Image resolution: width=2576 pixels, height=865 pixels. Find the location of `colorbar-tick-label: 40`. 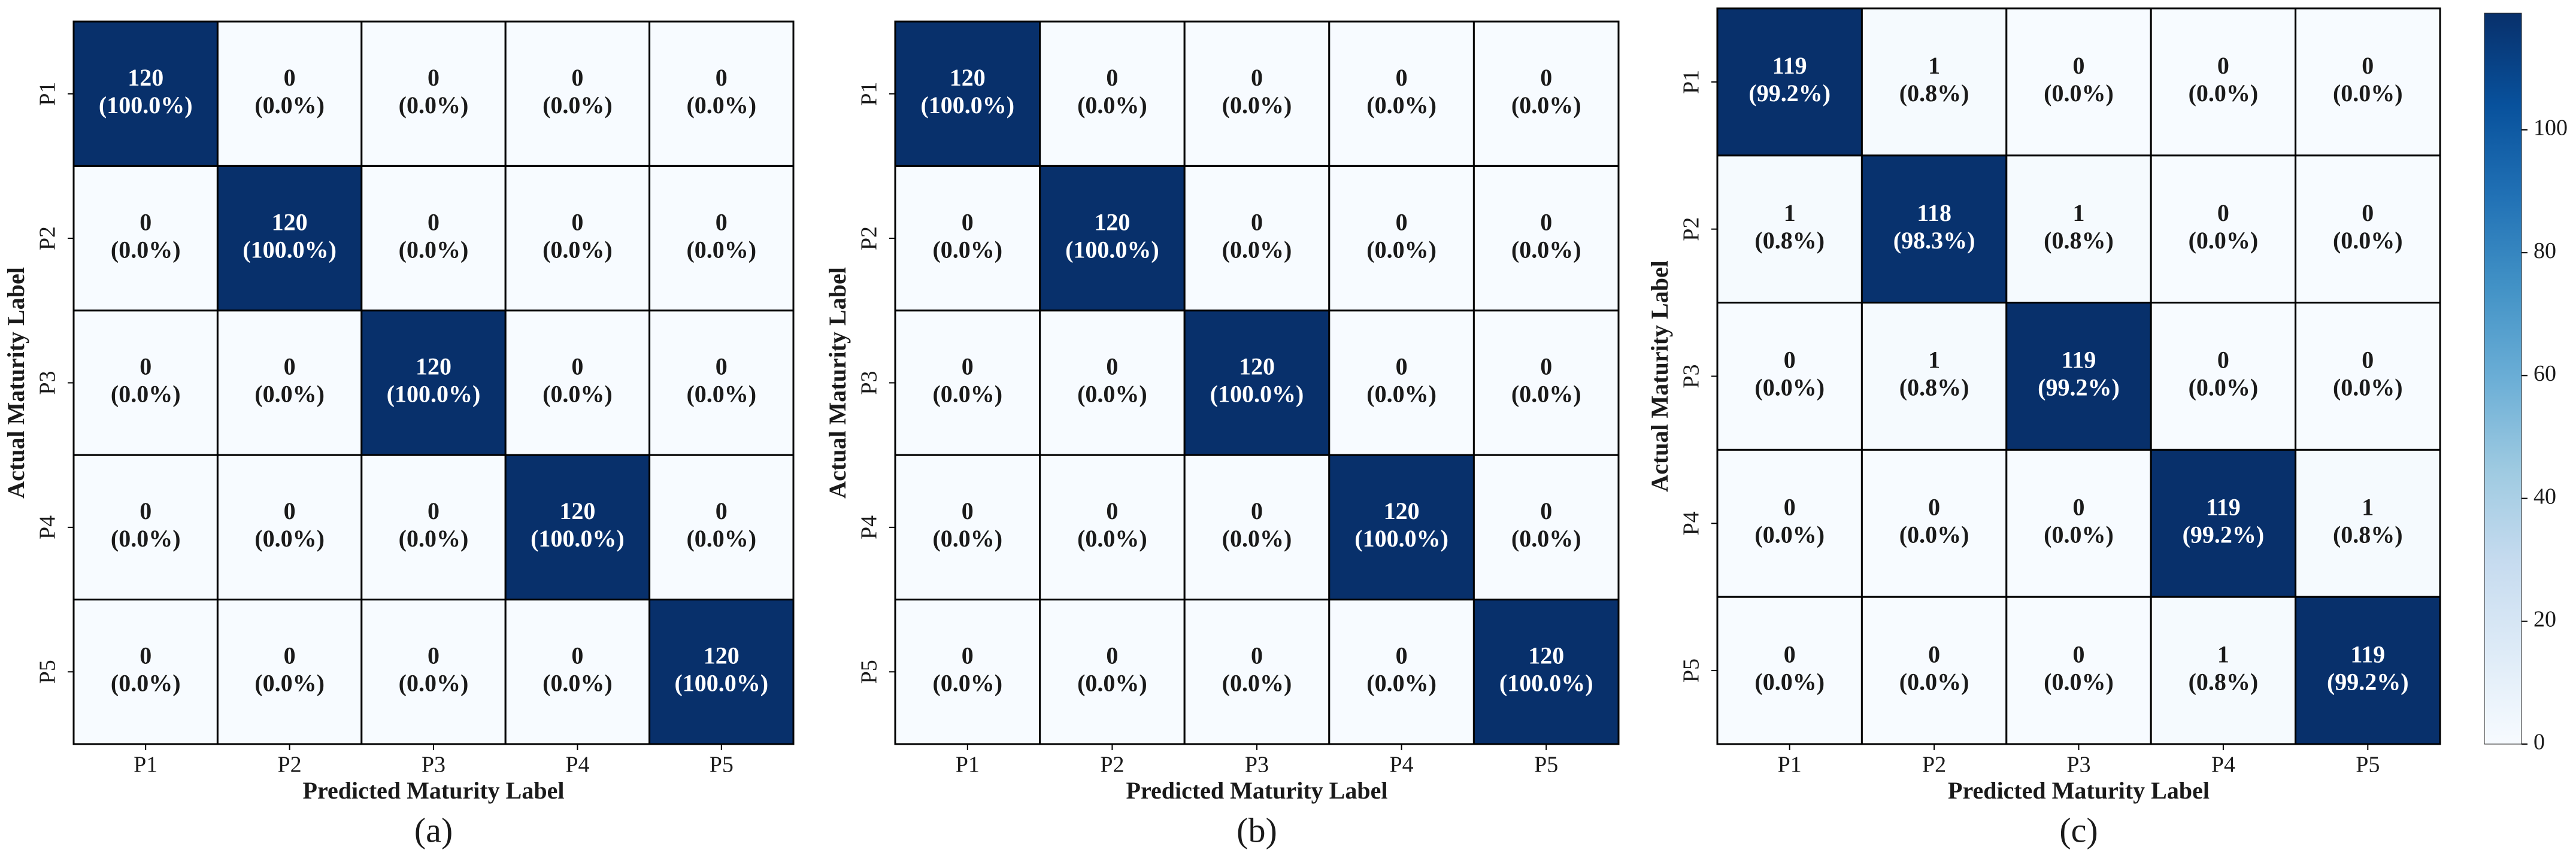

colorbar-tick-label: 40 is located at coordinates (2544, 496).